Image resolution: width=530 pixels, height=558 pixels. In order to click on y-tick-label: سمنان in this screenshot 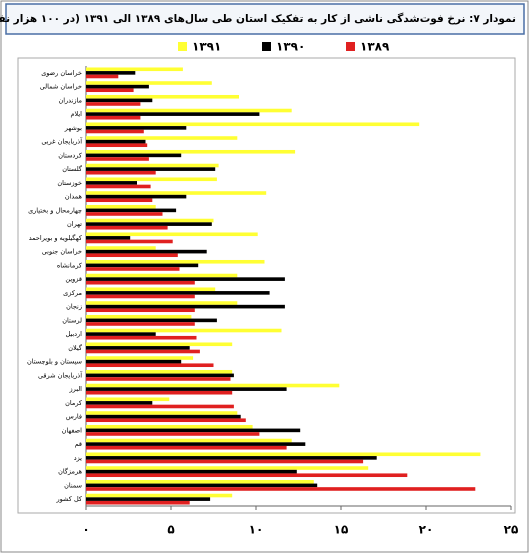, I will do `click(73, 485)`.